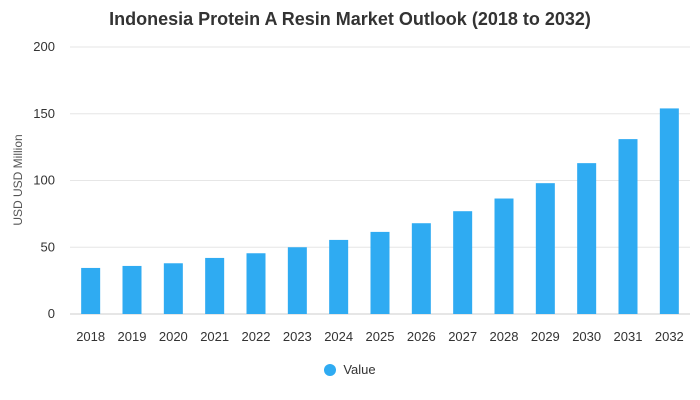 The image size is (700, 400). What do you see at coordinates (504, 256) in the screenshot?
I see `bar-2028` at bounding box center [504, 256].